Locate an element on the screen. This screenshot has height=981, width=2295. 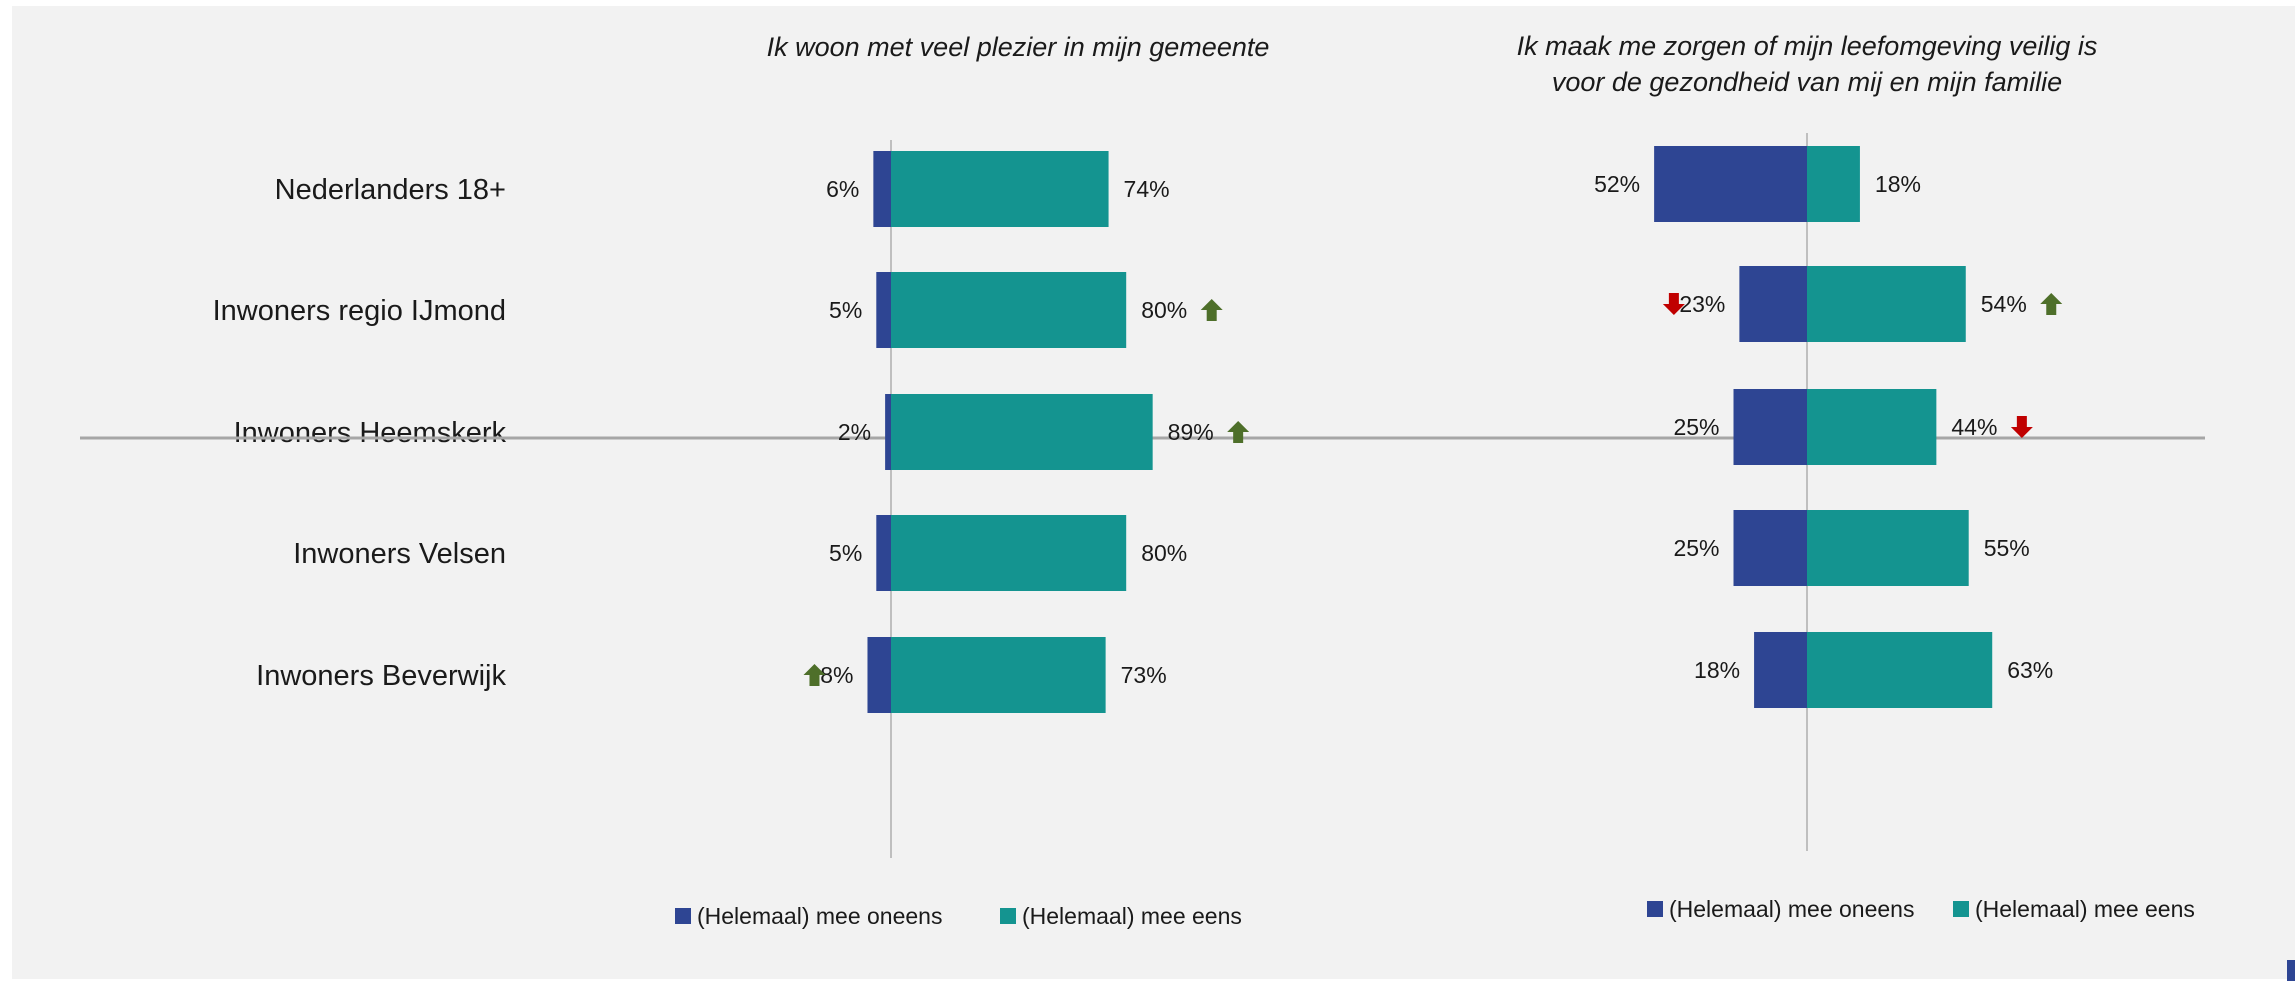
data-label-eens: 74% is located at coordinates (1147, 189).